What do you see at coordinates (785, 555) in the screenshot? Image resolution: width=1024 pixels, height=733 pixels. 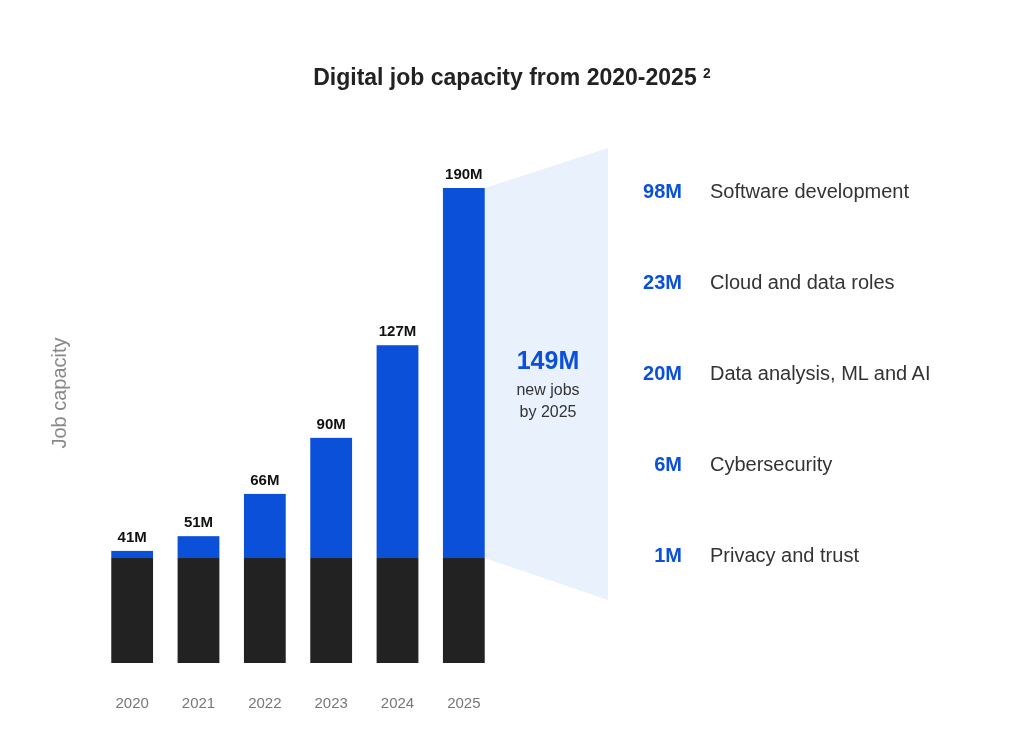 I see `text: Privacy and trust` at bounding box center [785, 555].